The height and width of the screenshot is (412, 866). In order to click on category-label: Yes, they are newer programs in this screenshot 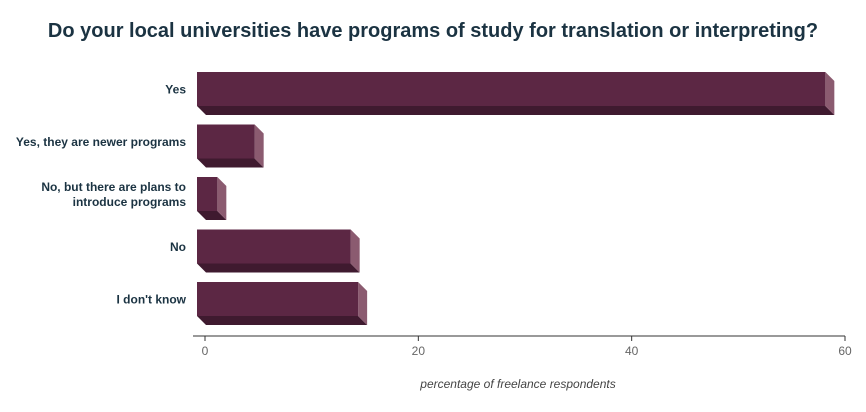, I will do `click(101, 142)`.